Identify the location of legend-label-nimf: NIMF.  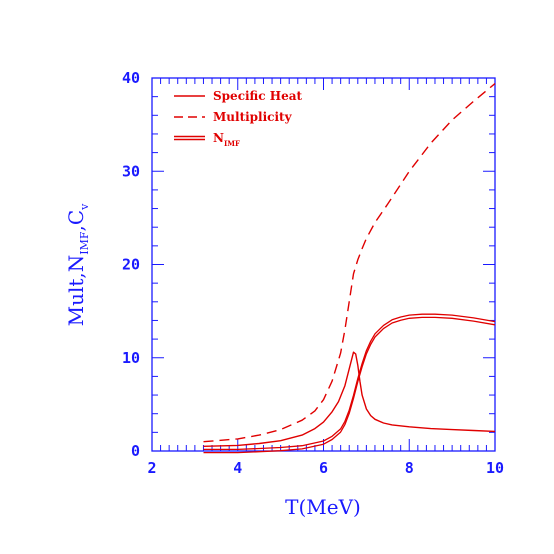
(226, 139).